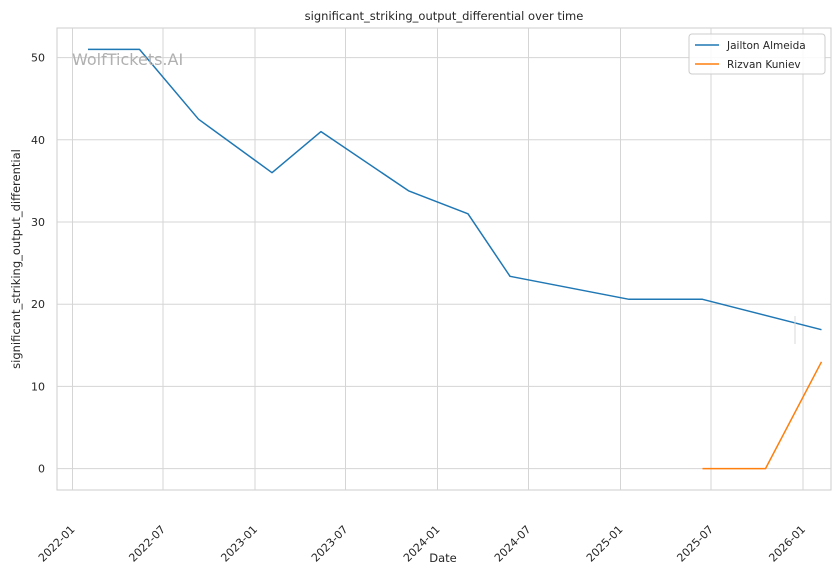 This screenshot has width=840, height=575. Describe the element at coordinates (38, 140) in the screenshot. I see `y-tick-label: 40` at that location.